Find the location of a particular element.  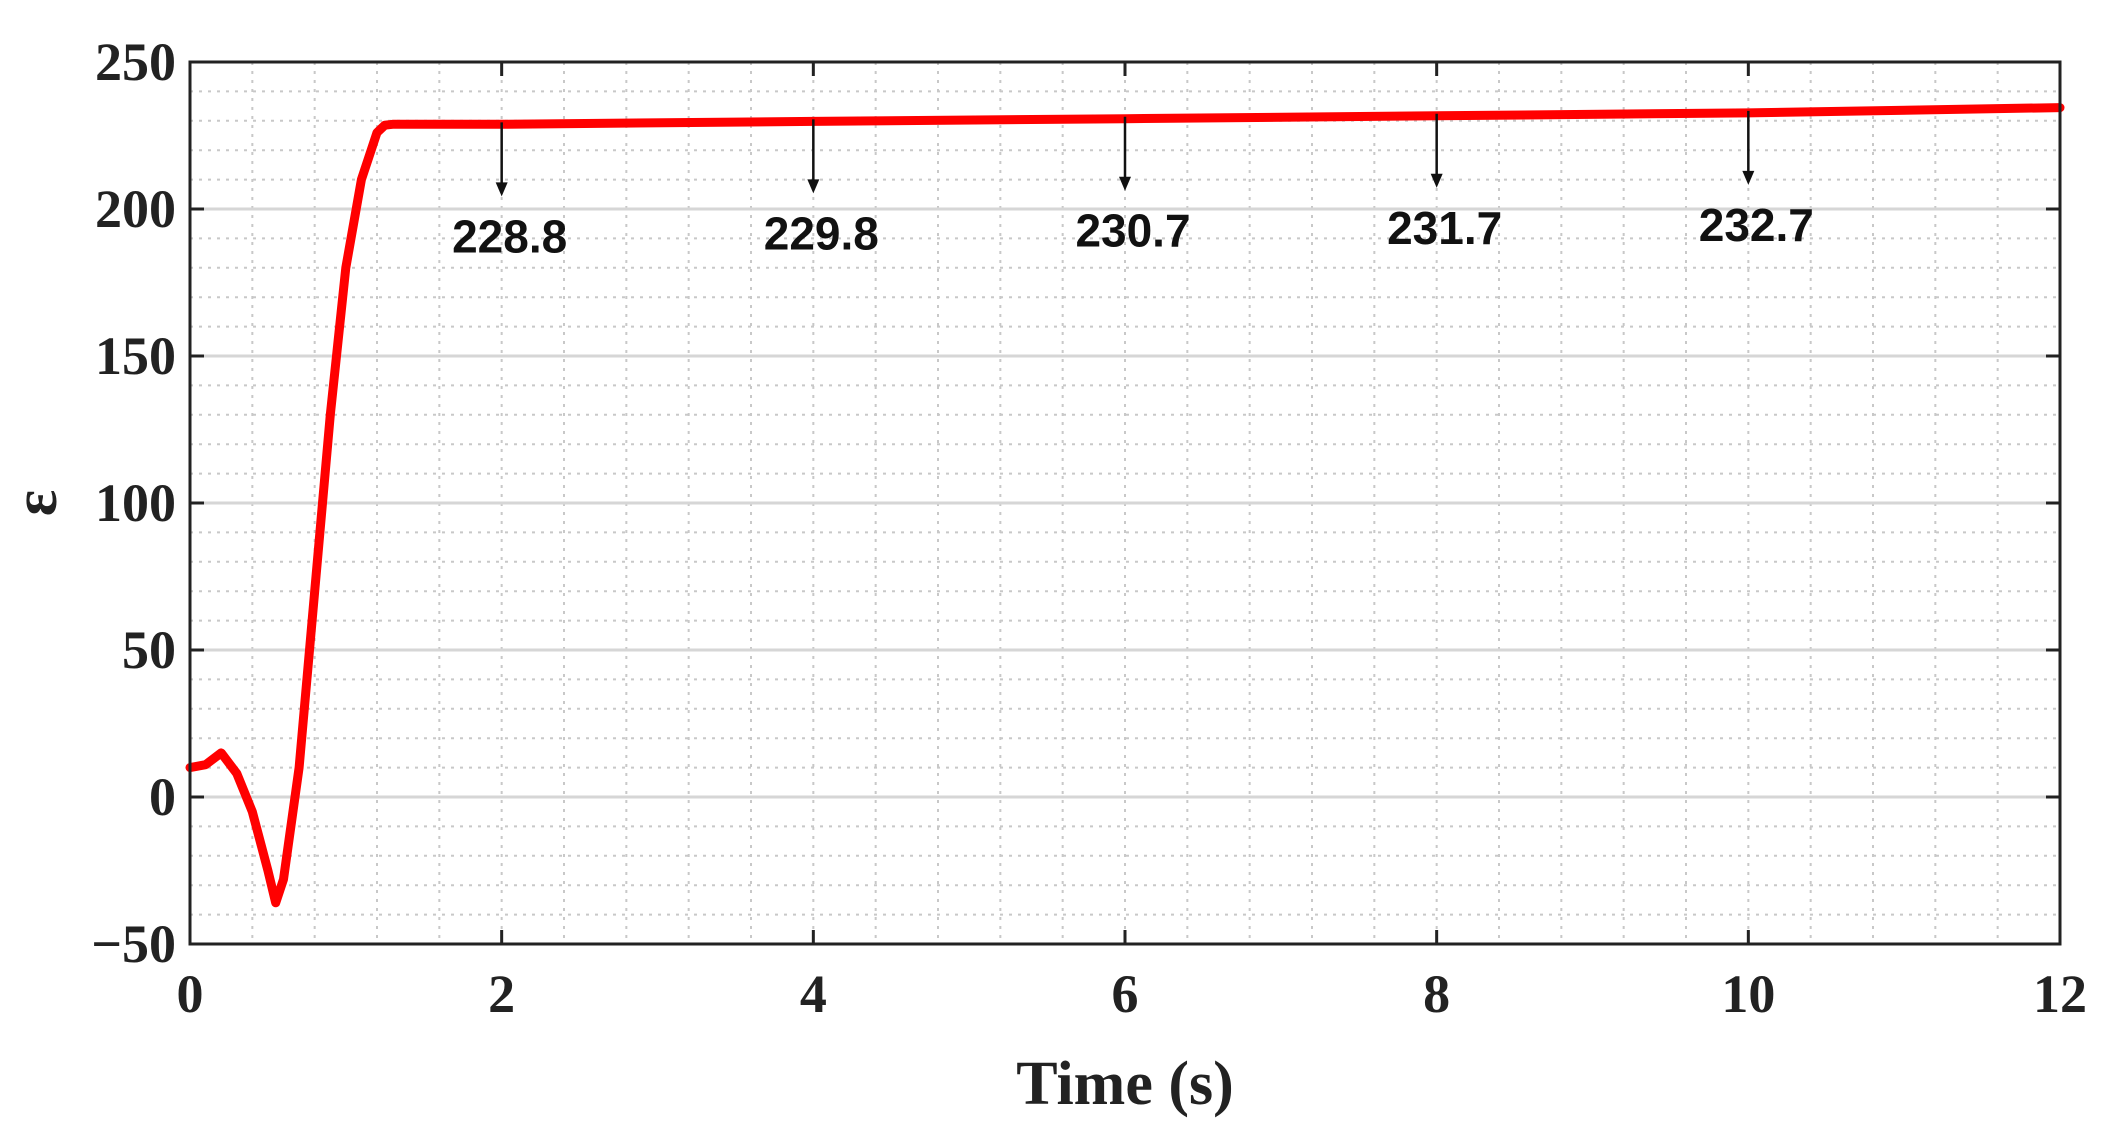

x-tick-label: 2 is located at coordinates (501, 994).